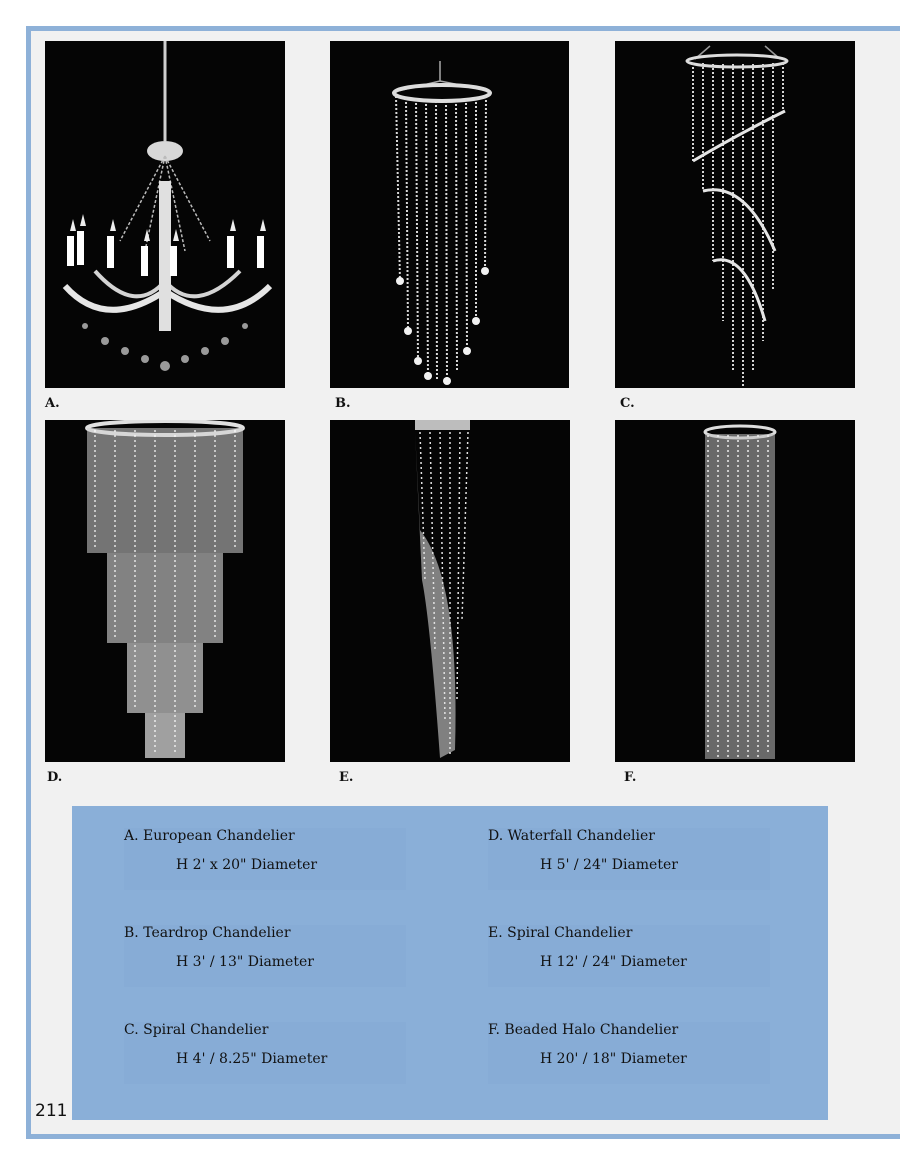 The image size is (900, 1165). Describe the element at coordinates (209, 836) in the screenshot. I see `spec-name: A. European Chandelier` at that location.